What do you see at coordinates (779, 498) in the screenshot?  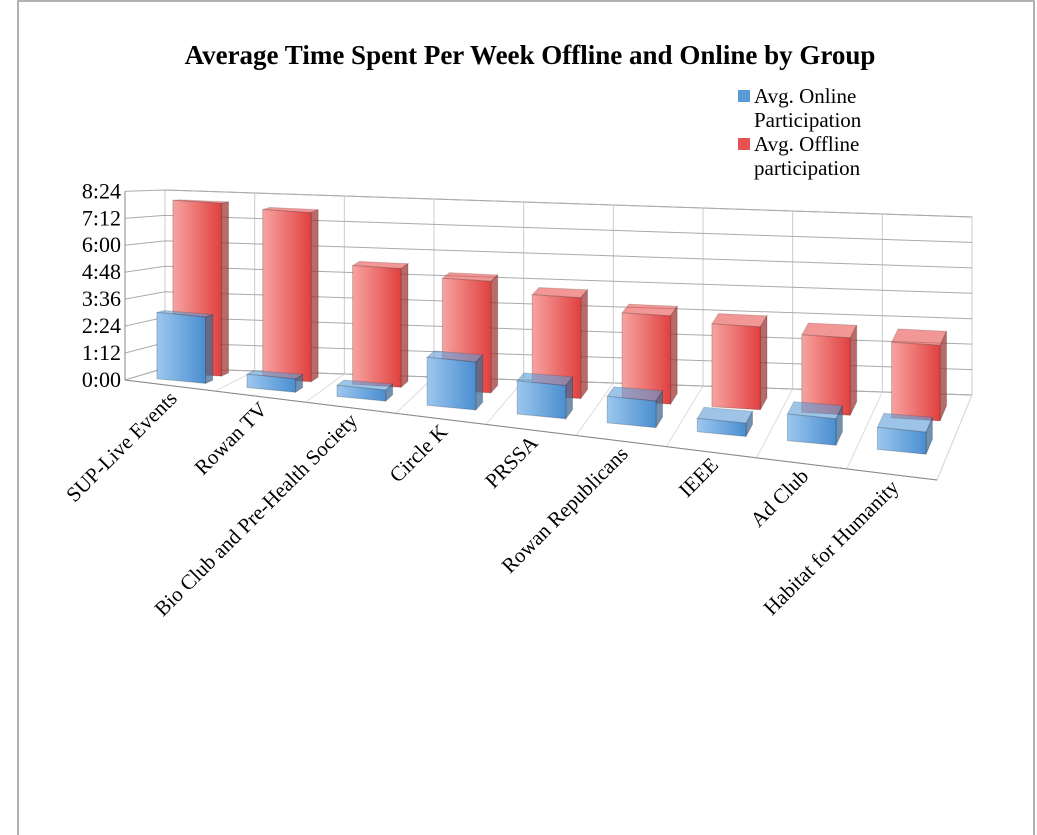 I see `x-tick-label: Ad Club` at bounding box center [779, 498].